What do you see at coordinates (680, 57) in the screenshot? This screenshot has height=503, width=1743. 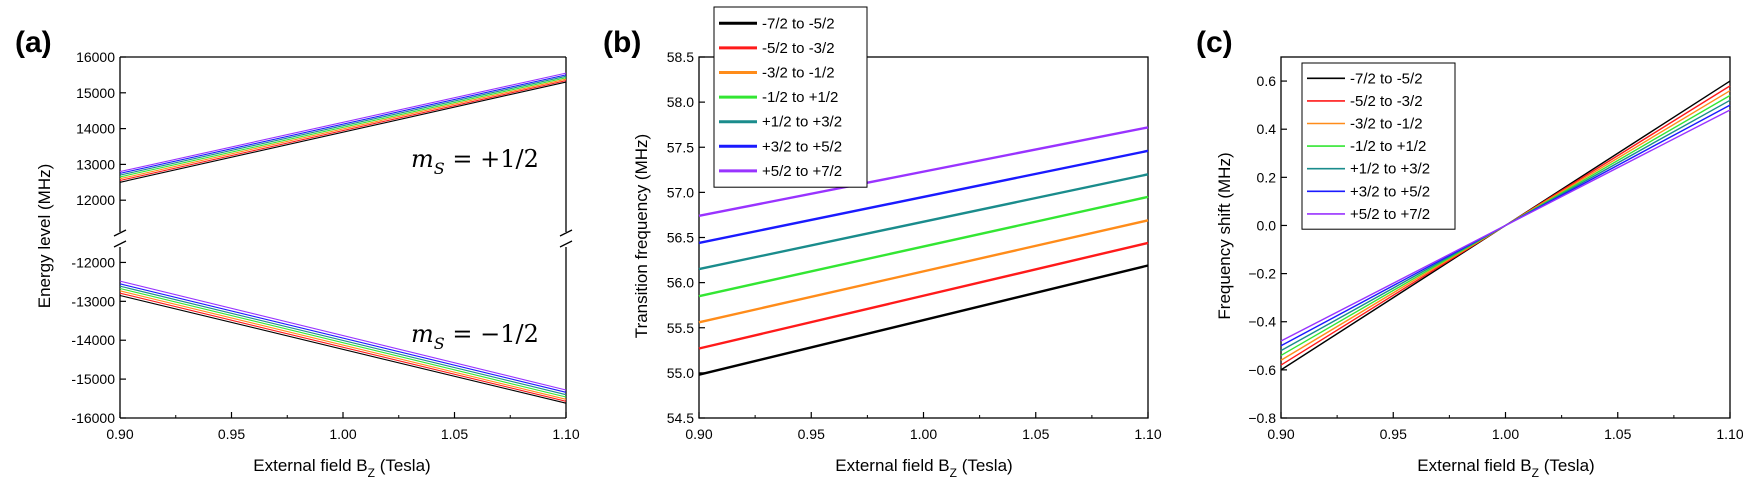 I see `panel-b-ytick-label: 58.5` at bounding box center [680, 57].